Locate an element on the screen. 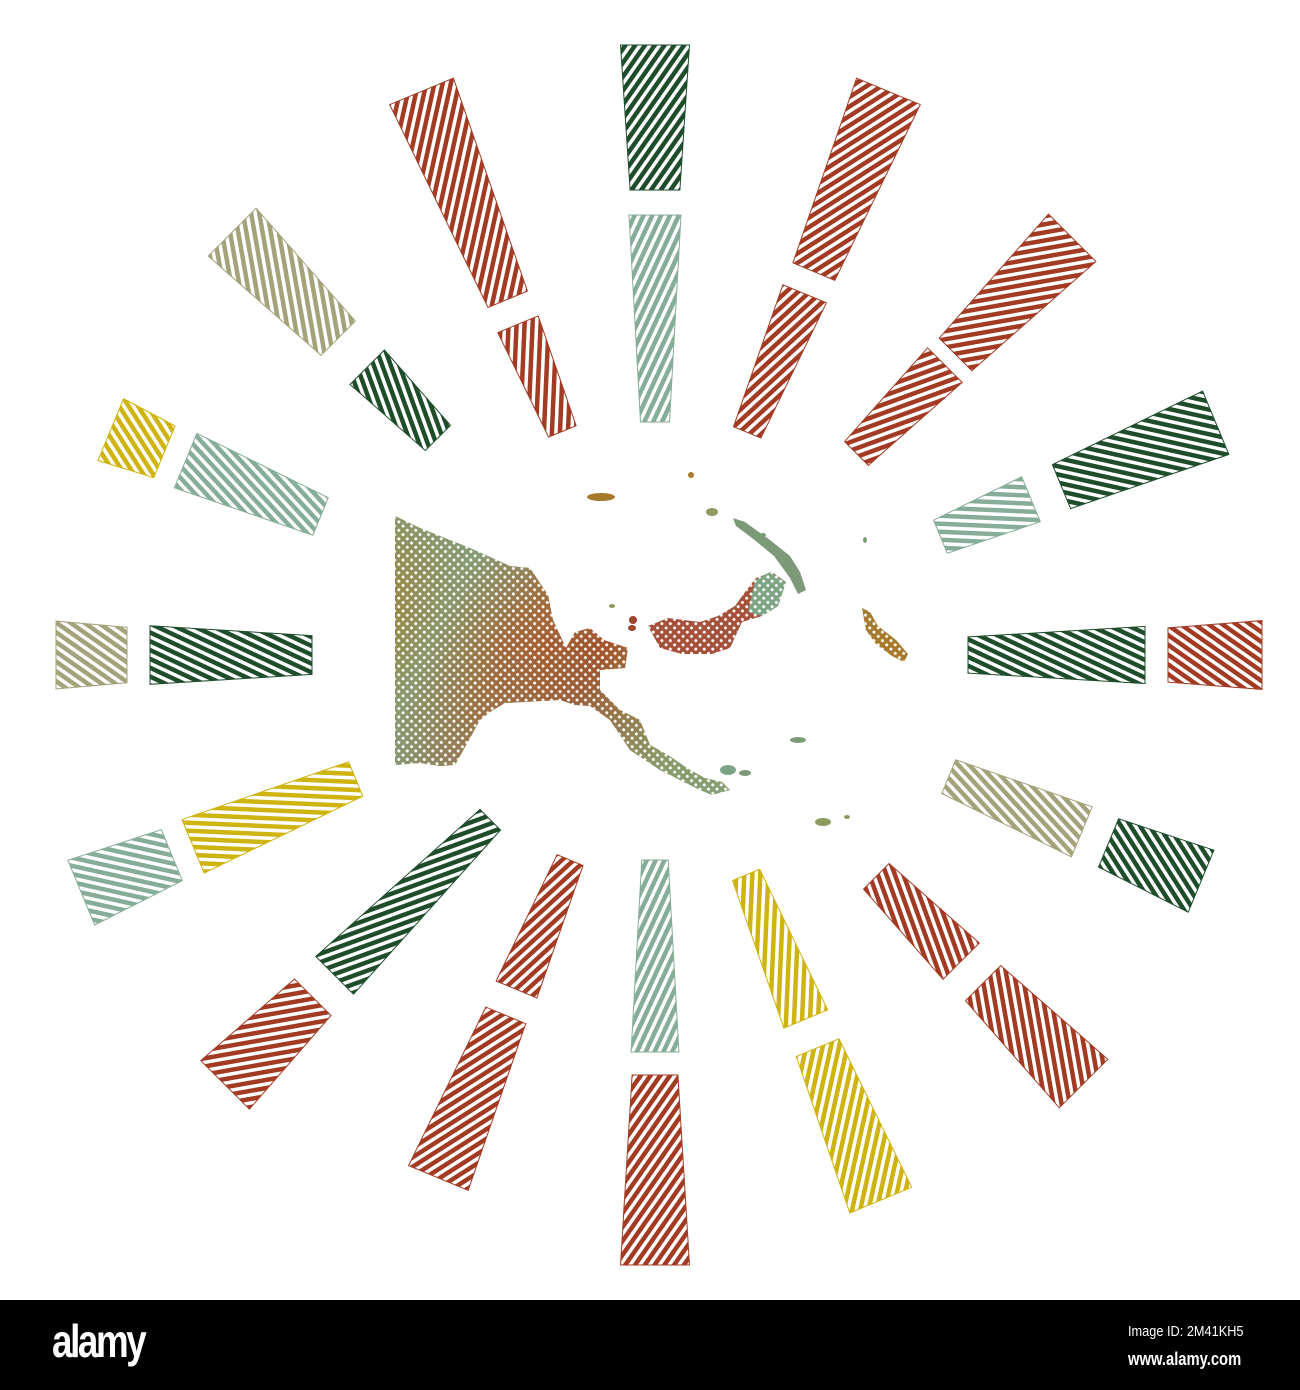 The width and height of the screenshot is (1300, 1390). ray-16-outer-segment is located at coordinates (459, 193).